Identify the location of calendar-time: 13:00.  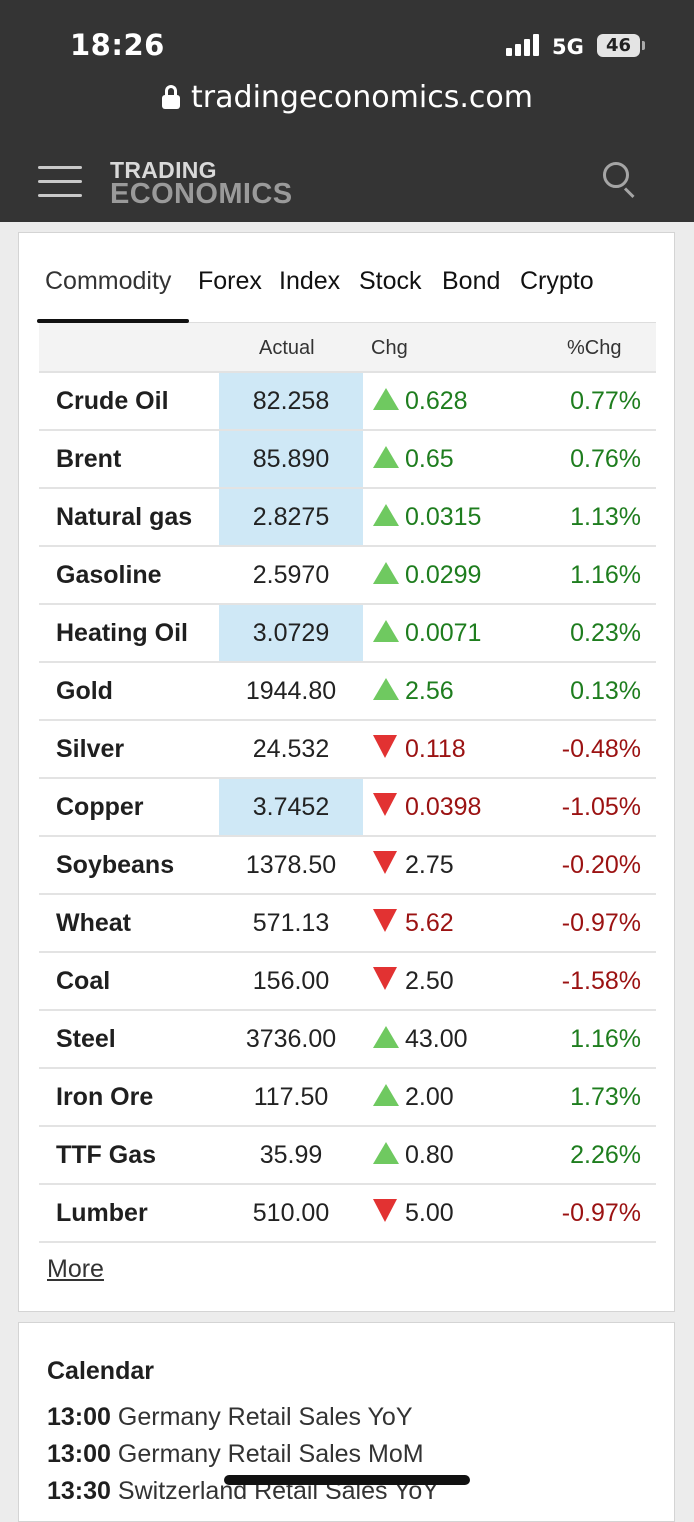
(79, 1417).